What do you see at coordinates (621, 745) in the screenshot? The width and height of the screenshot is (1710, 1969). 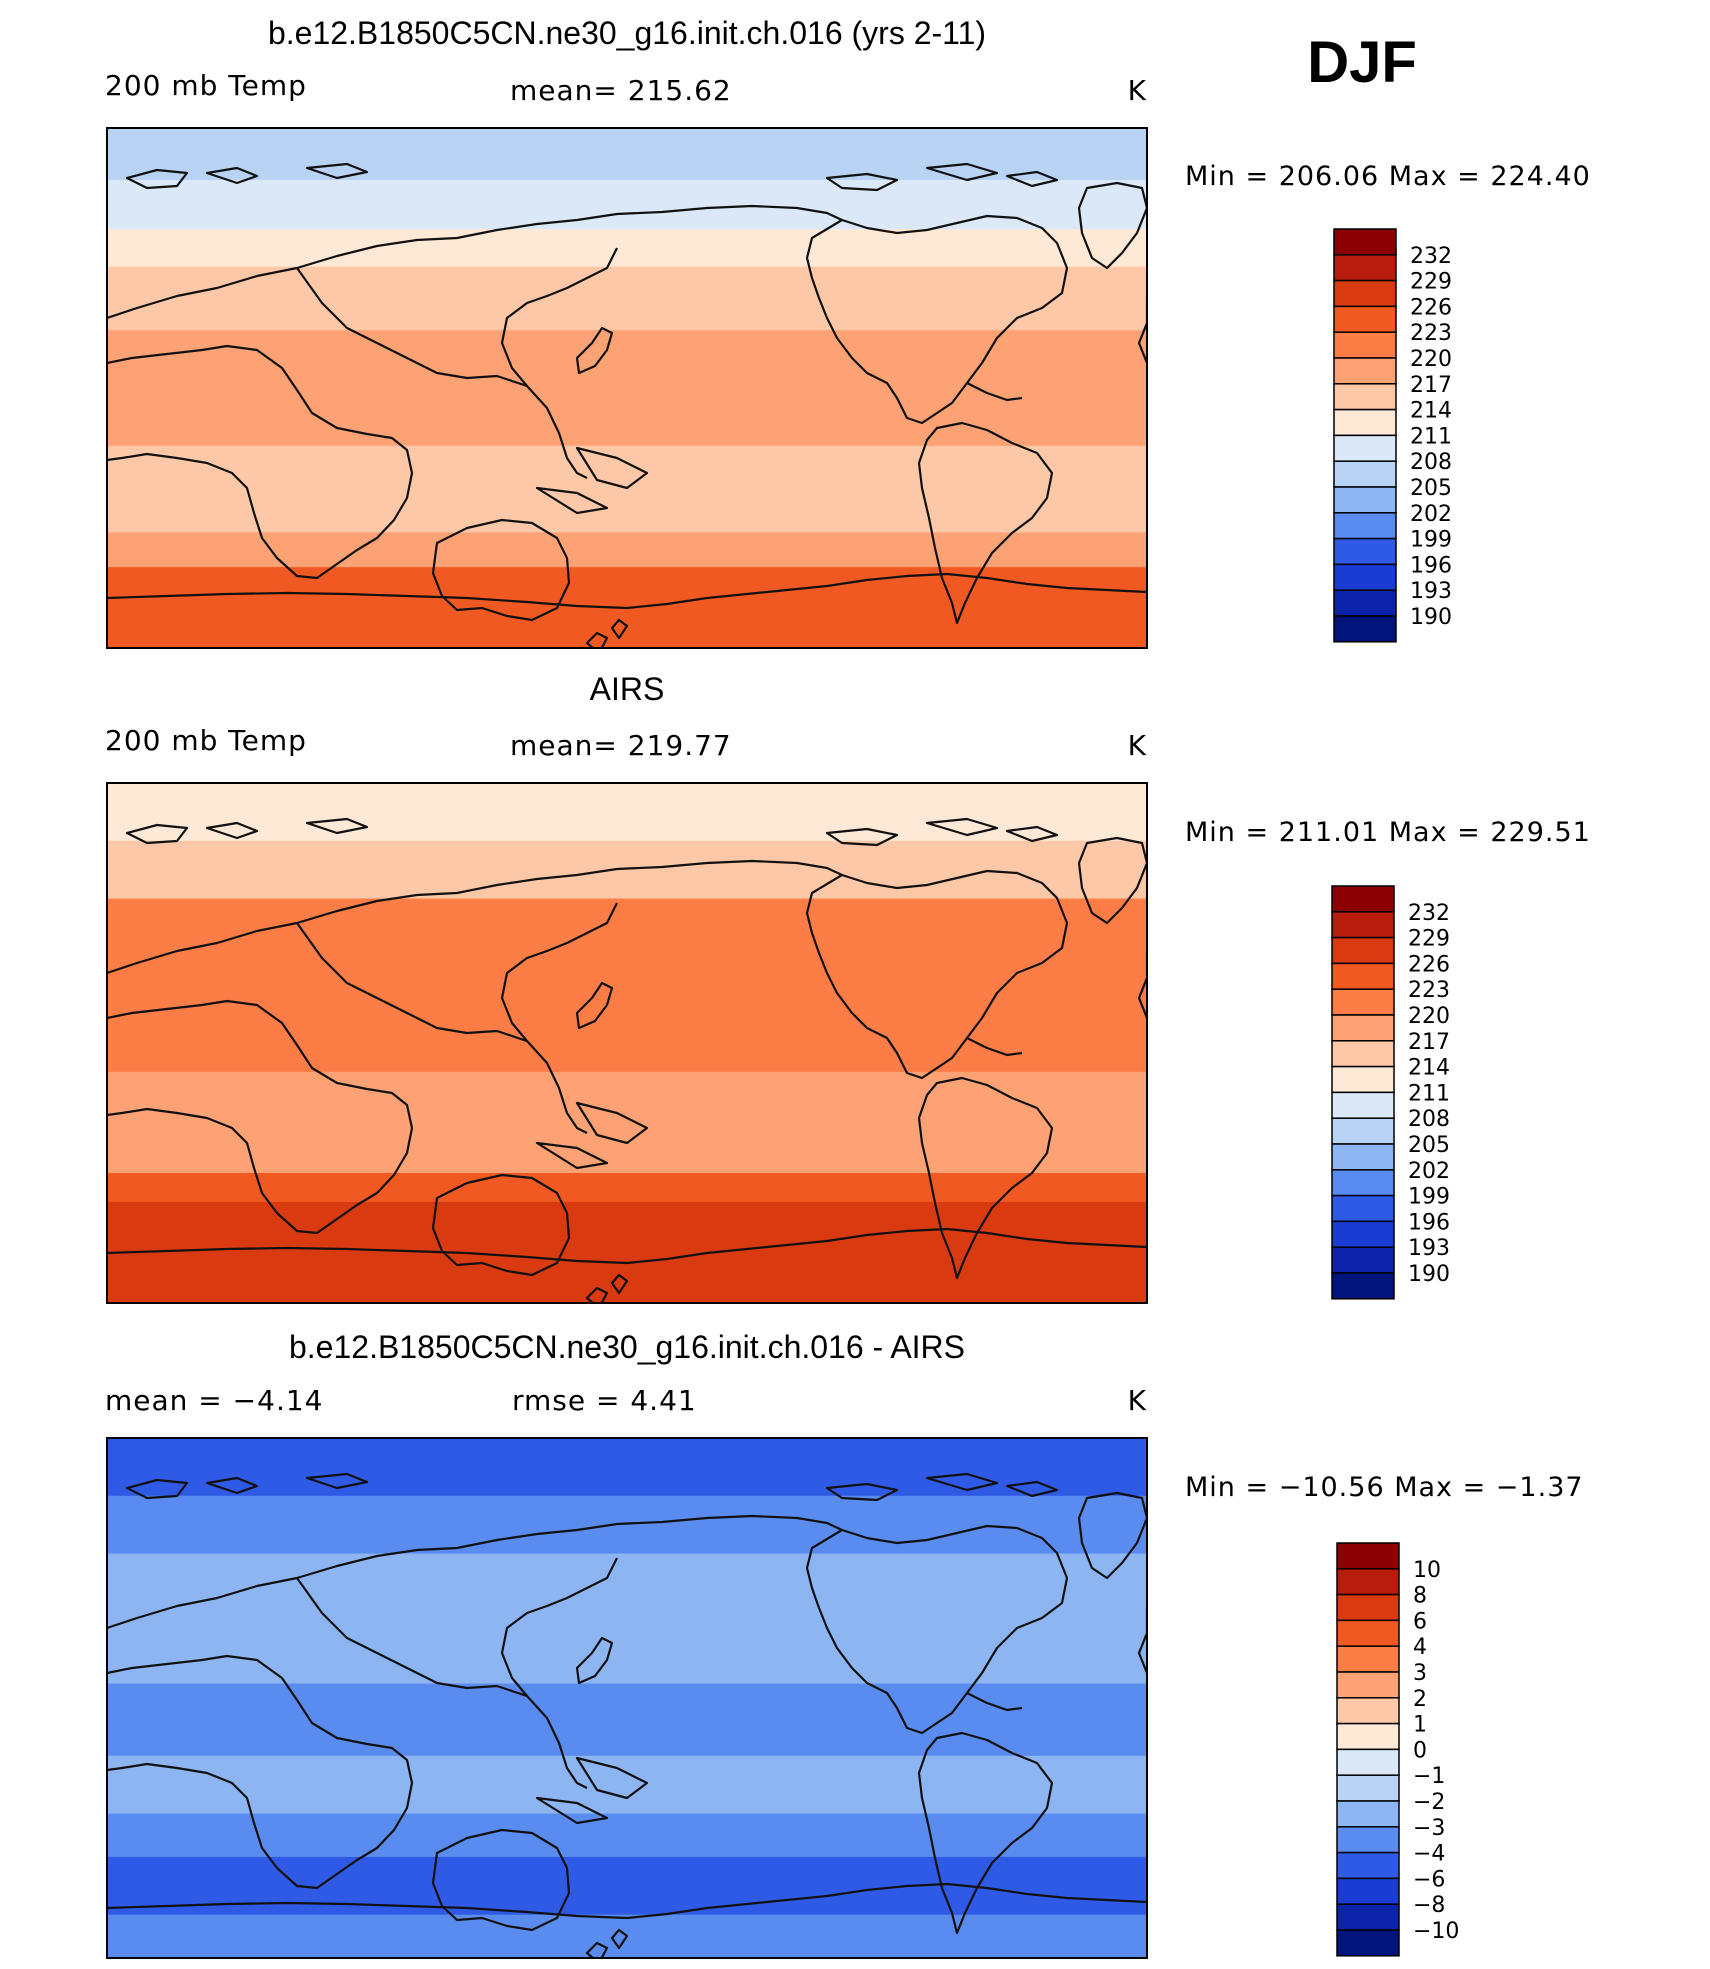 I see `panel-2-mean-label: mean= 219.77` at bounding box center [621, 745].